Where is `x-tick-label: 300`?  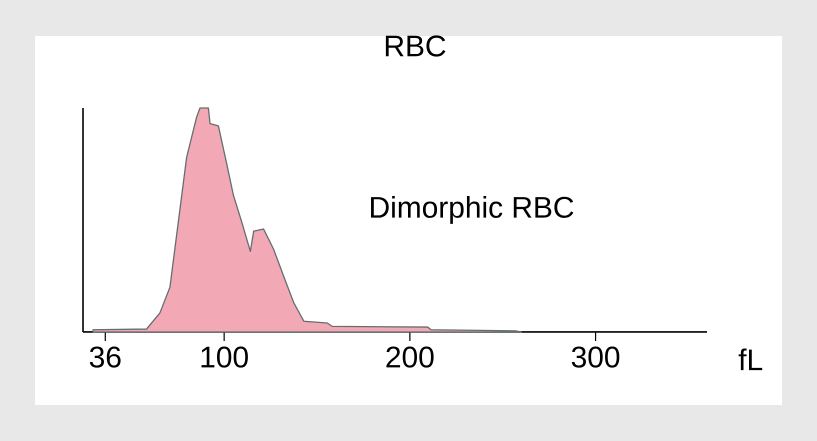
x-tick-label: 300 is located at coordinates (596, 357).